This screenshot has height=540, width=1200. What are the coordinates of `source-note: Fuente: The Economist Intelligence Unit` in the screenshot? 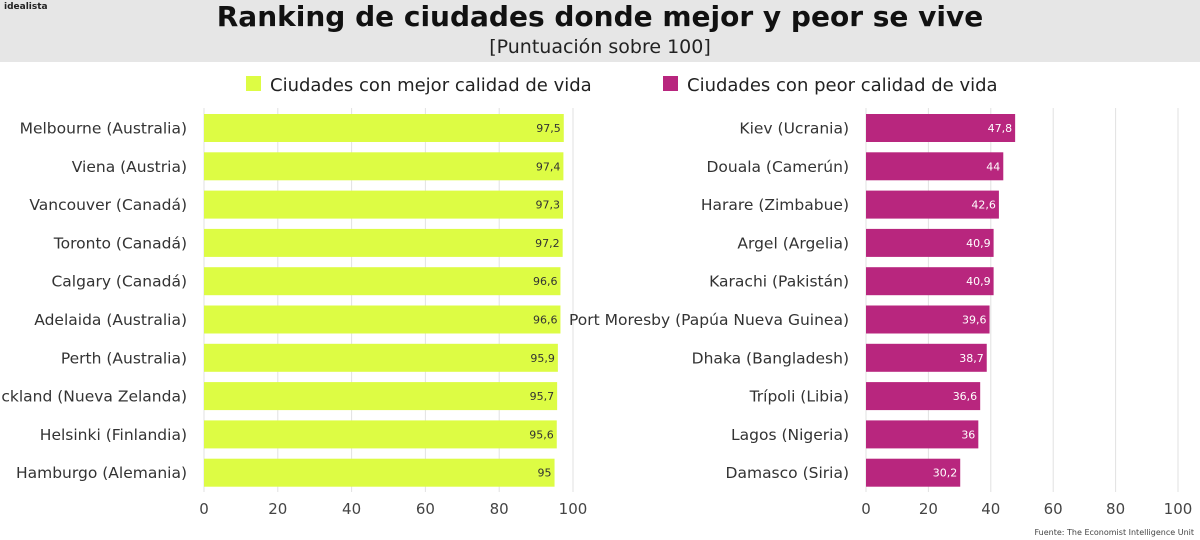 It's located at (1114, 532).